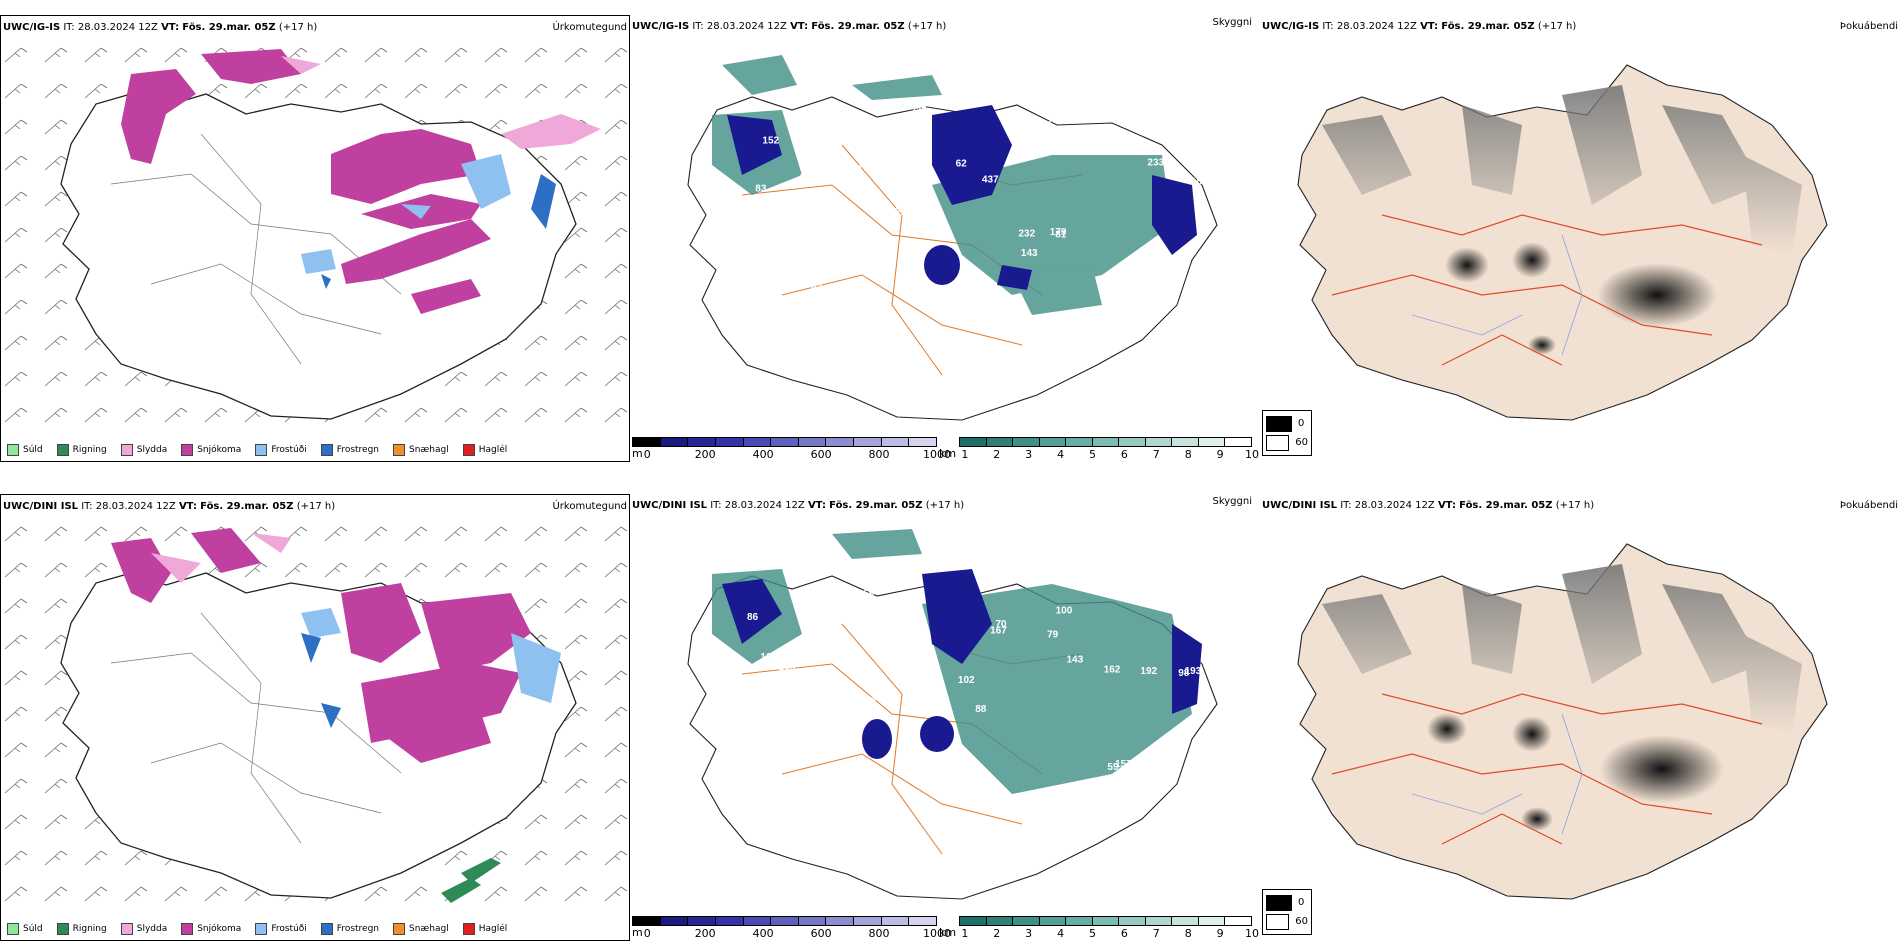  I want to click on cloudbase-label: 157, so click(1123, 764).